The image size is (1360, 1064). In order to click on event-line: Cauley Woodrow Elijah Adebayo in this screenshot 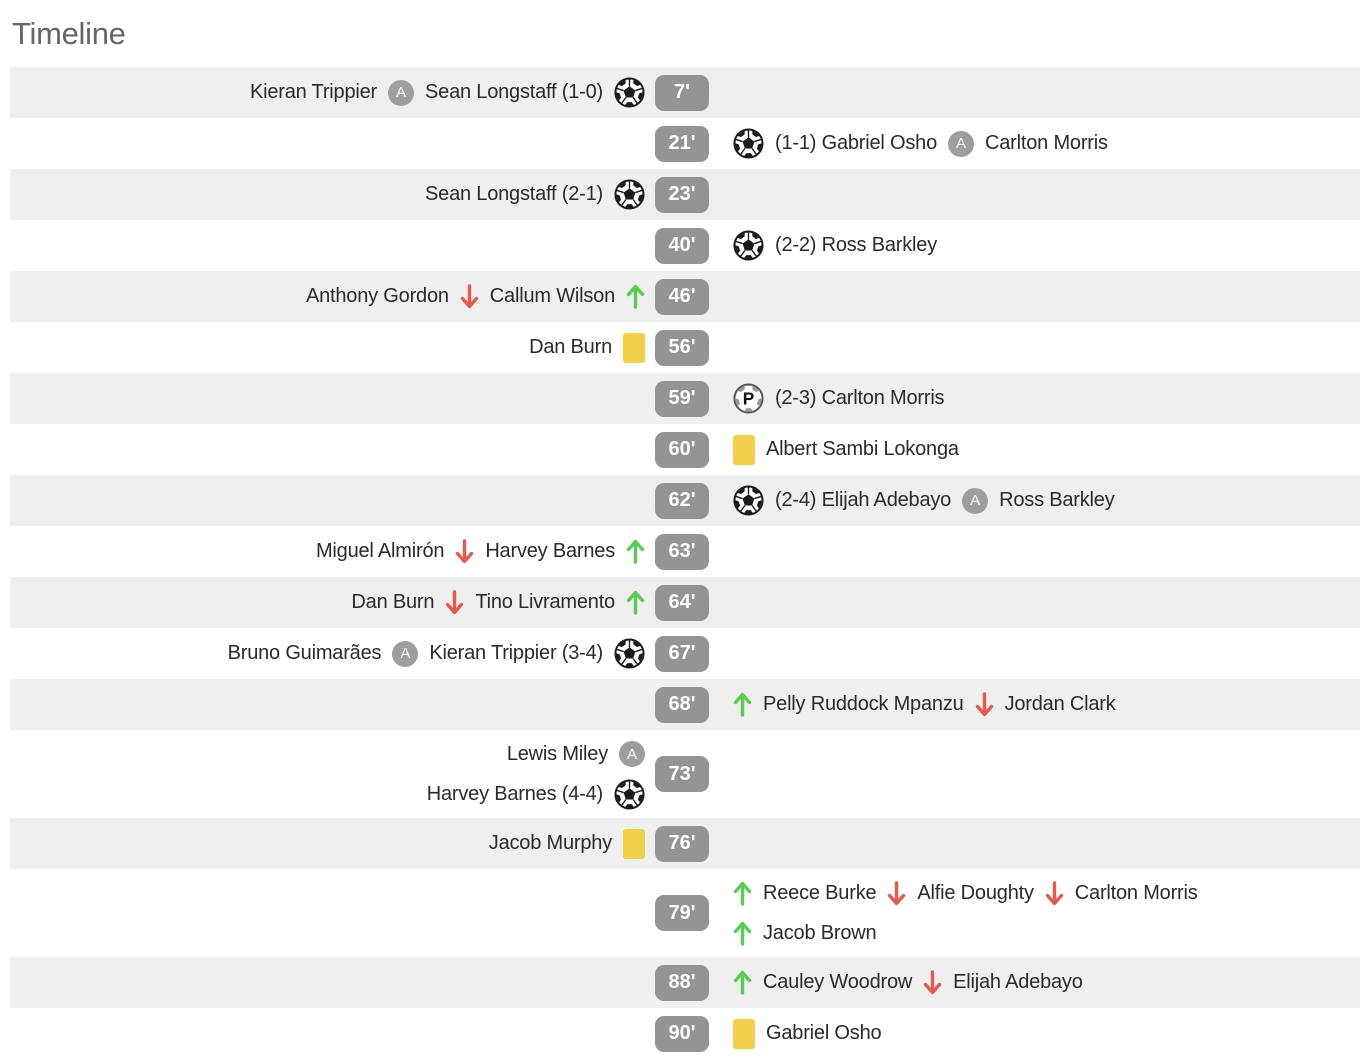, I will do `click(908, 983)`.